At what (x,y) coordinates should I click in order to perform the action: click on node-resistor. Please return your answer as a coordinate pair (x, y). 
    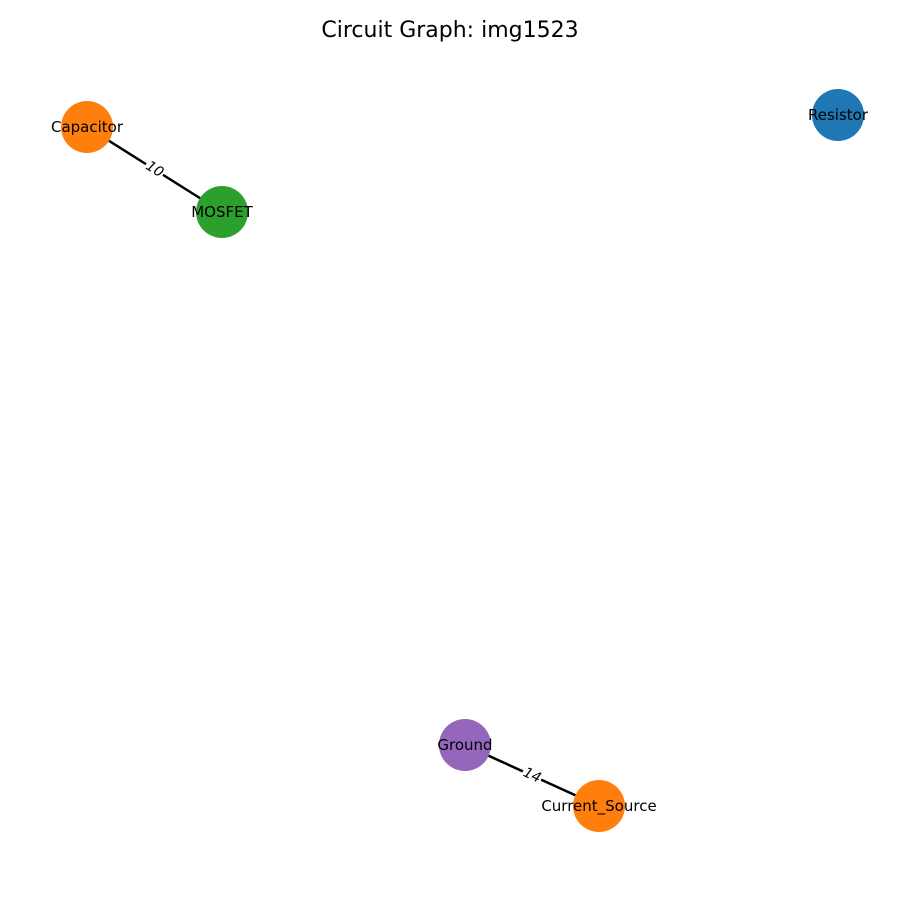
    Looking at the image, I should click on (838, 115).